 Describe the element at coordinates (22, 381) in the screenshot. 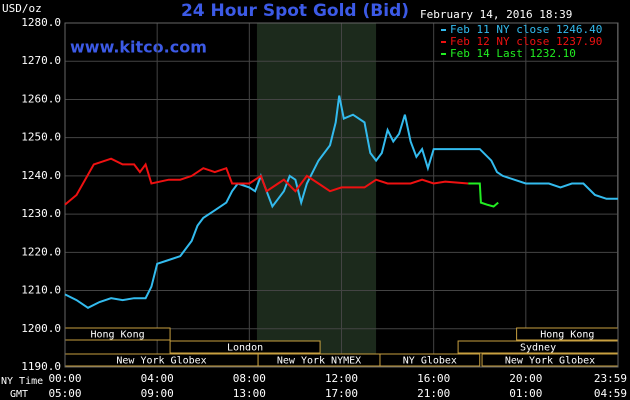

I see `x-row-label: NY Time` at that location.